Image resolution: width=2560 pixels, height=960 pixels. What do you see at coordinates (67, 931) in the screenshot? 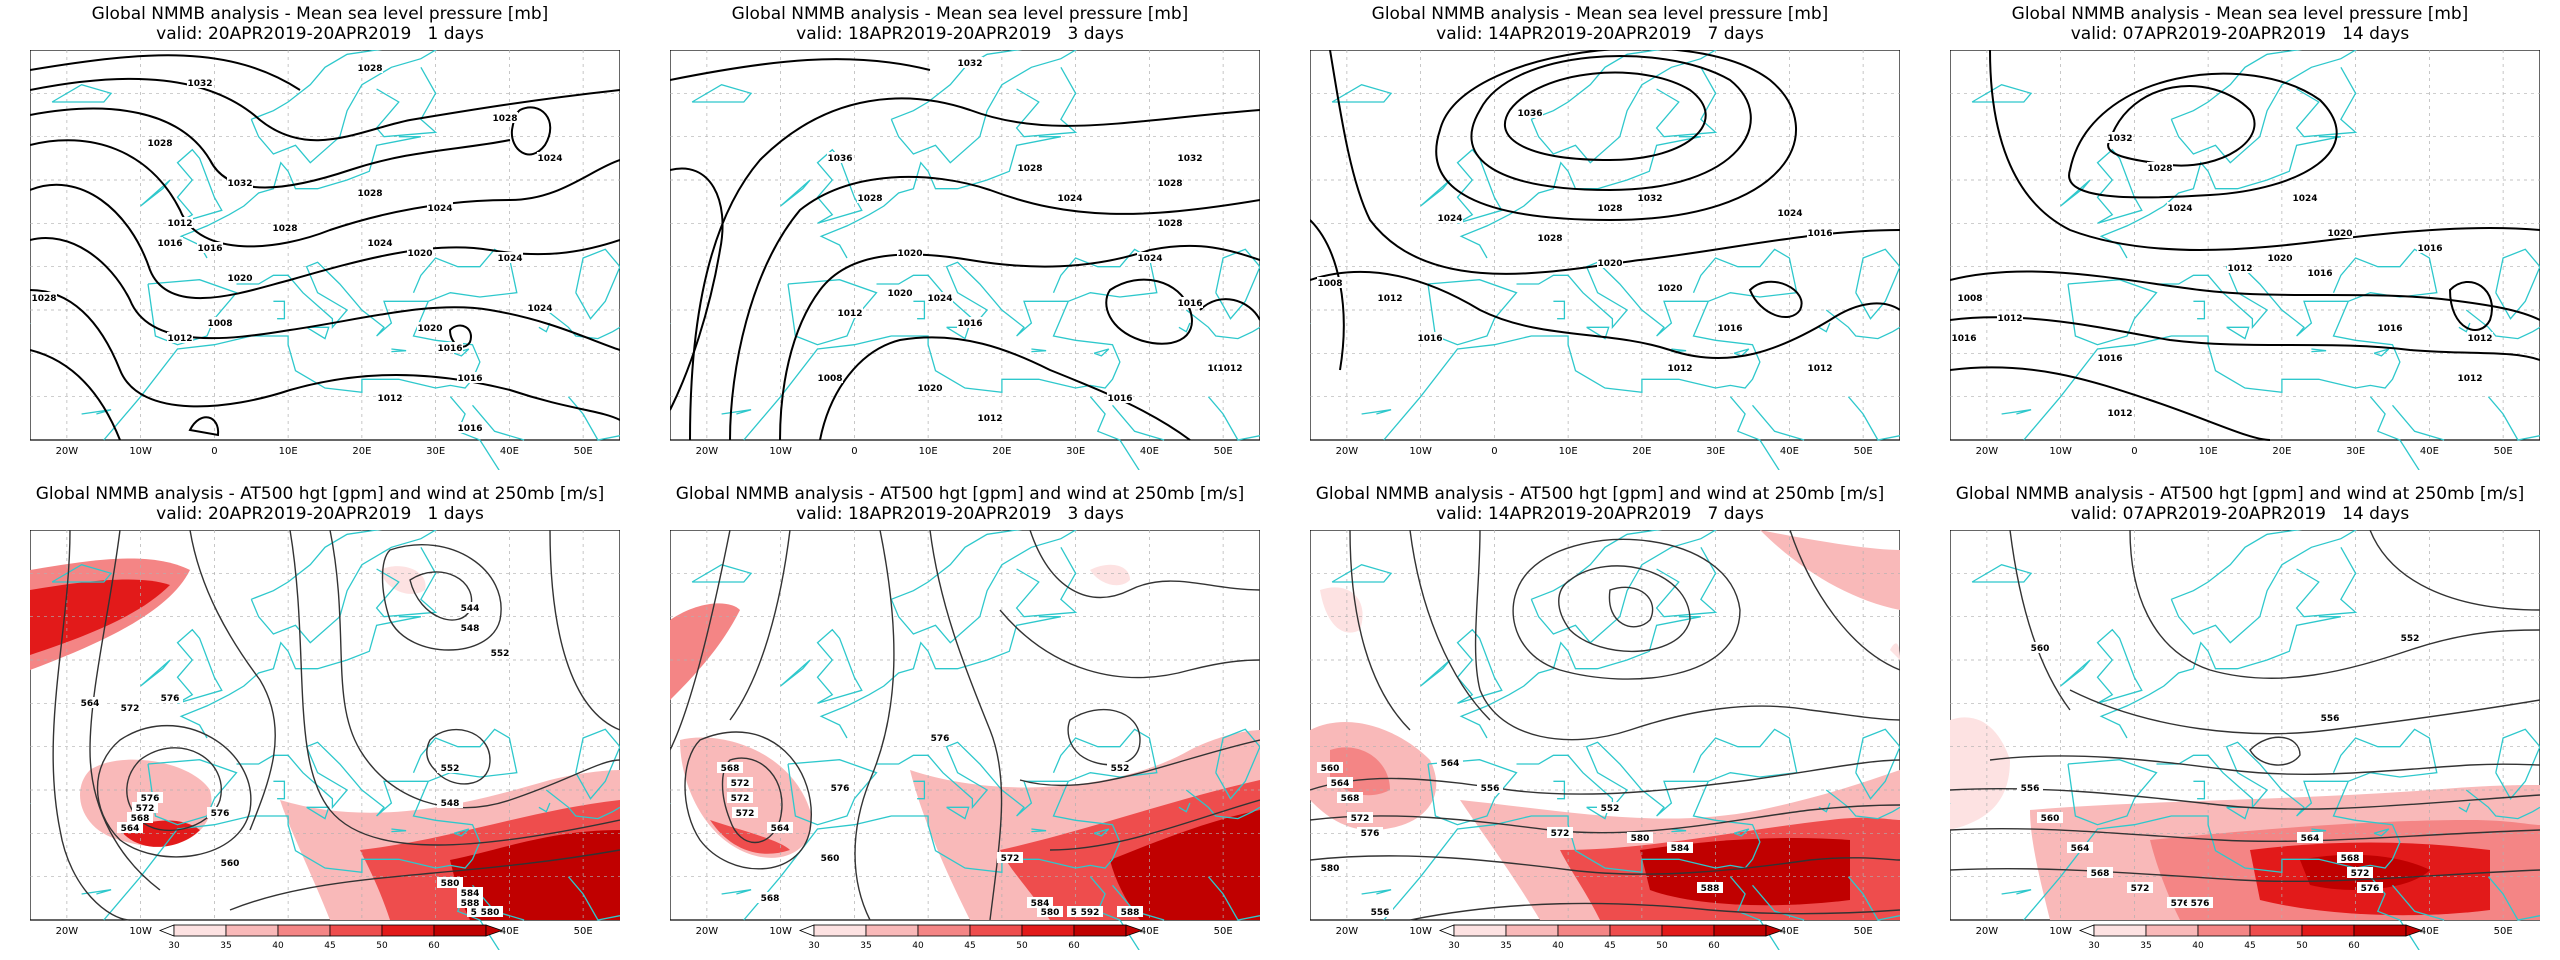
I see `lon-tick-label: 20W` at bounding box center [67, 931].